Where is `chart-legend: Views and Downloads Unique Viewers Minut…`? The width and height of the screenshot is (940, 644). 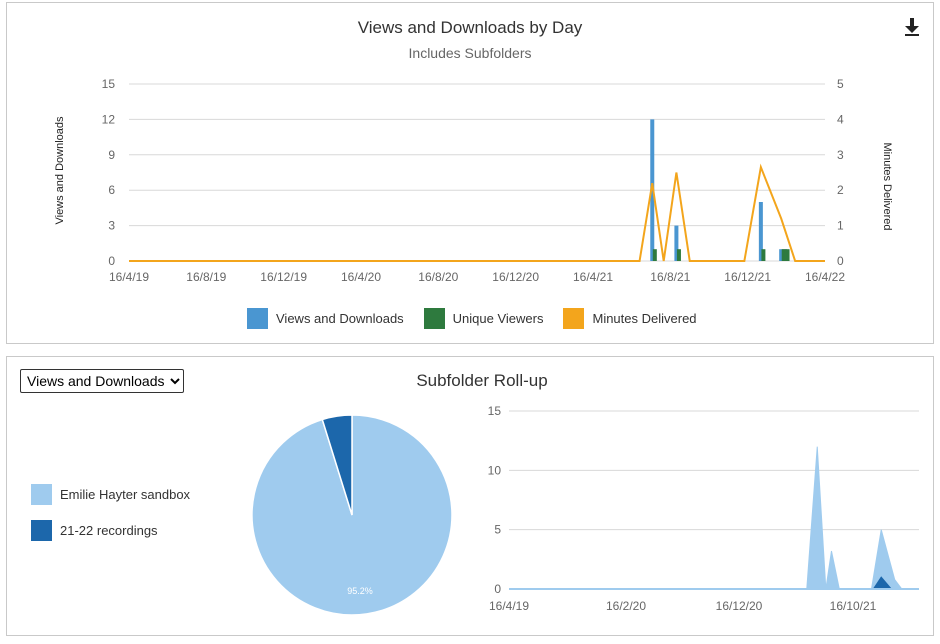 chart-legend: Views and Downloads Unique Viewers Minut… is located at coordinates (482, 318).